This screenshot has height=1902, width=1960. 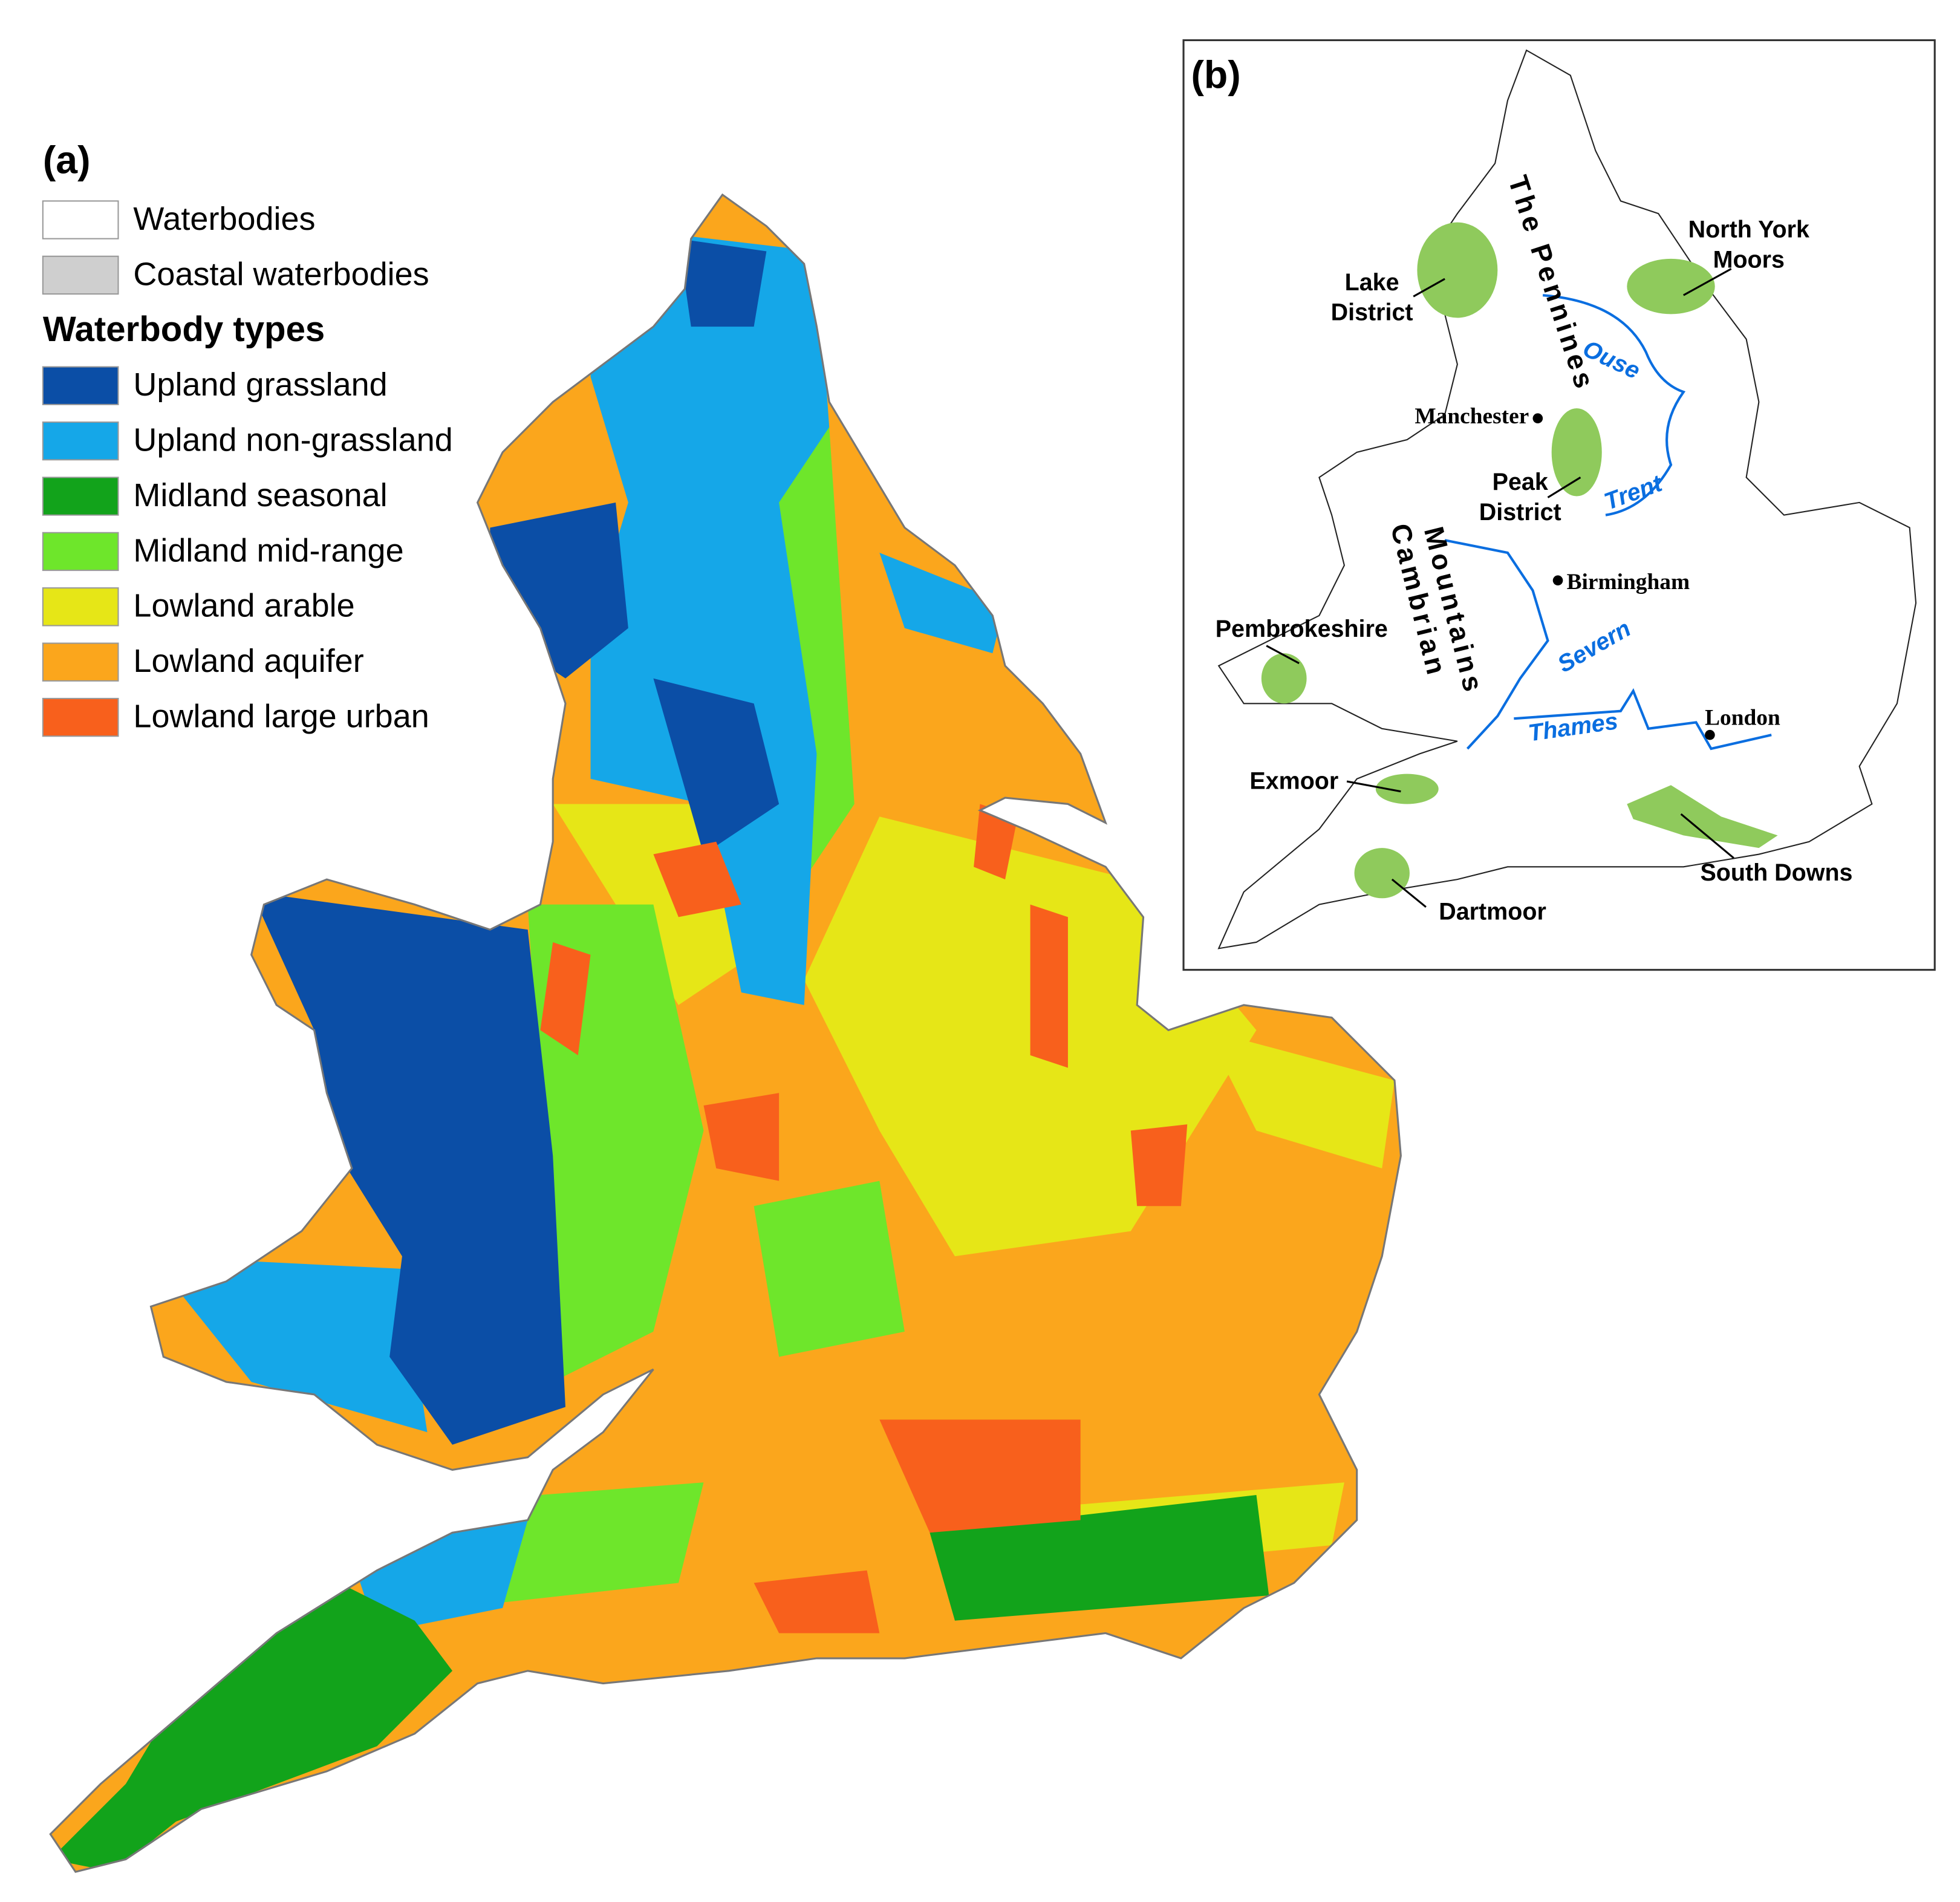 What do you see at coordinates (292, 440) in the screenshot?
I see `legend-label: Upland non-grassland` at bounding box center [292, 440].